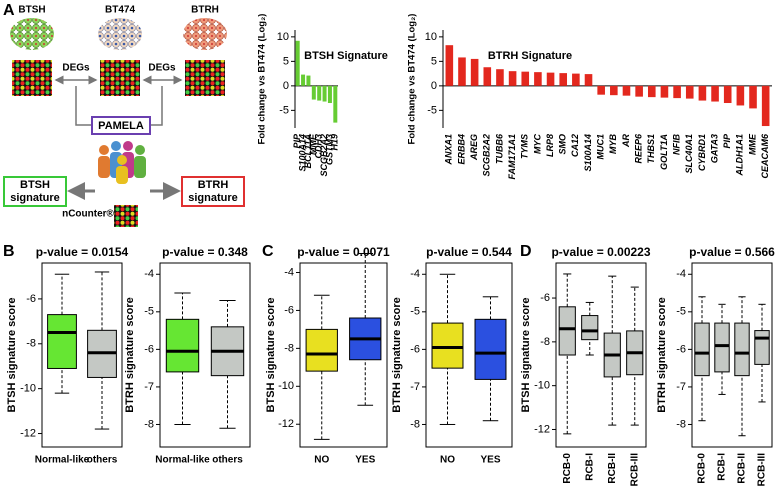 This screenshot has height=500, width=779. I want to click on y-tick-label: -12, so click(542, 429).